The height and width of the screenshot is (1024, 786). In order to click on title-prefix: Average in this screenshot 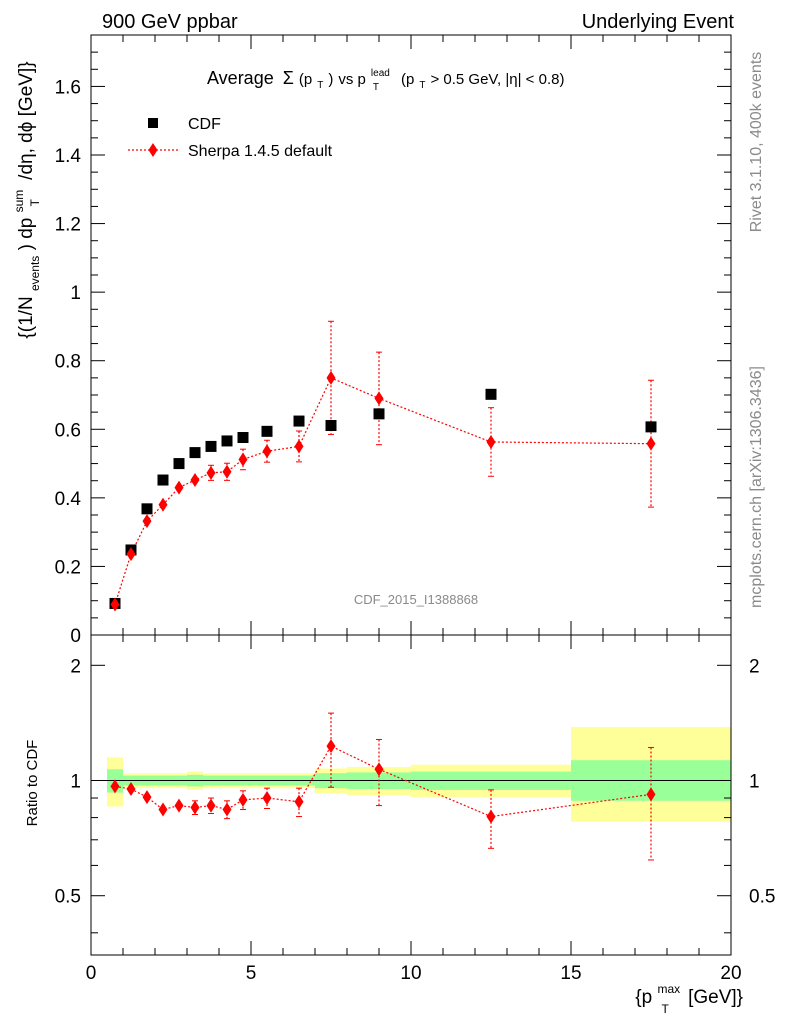, I will do `click(240, 78)`.